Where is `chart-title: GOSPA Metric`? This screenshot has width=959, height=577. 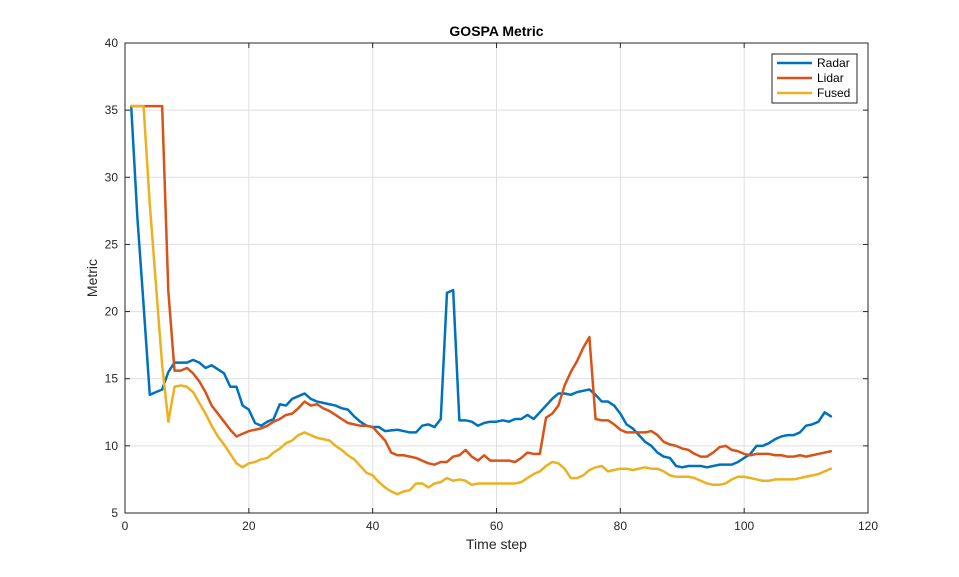
chart-title: GOSPA Metric is located at coordinates (496, 31).